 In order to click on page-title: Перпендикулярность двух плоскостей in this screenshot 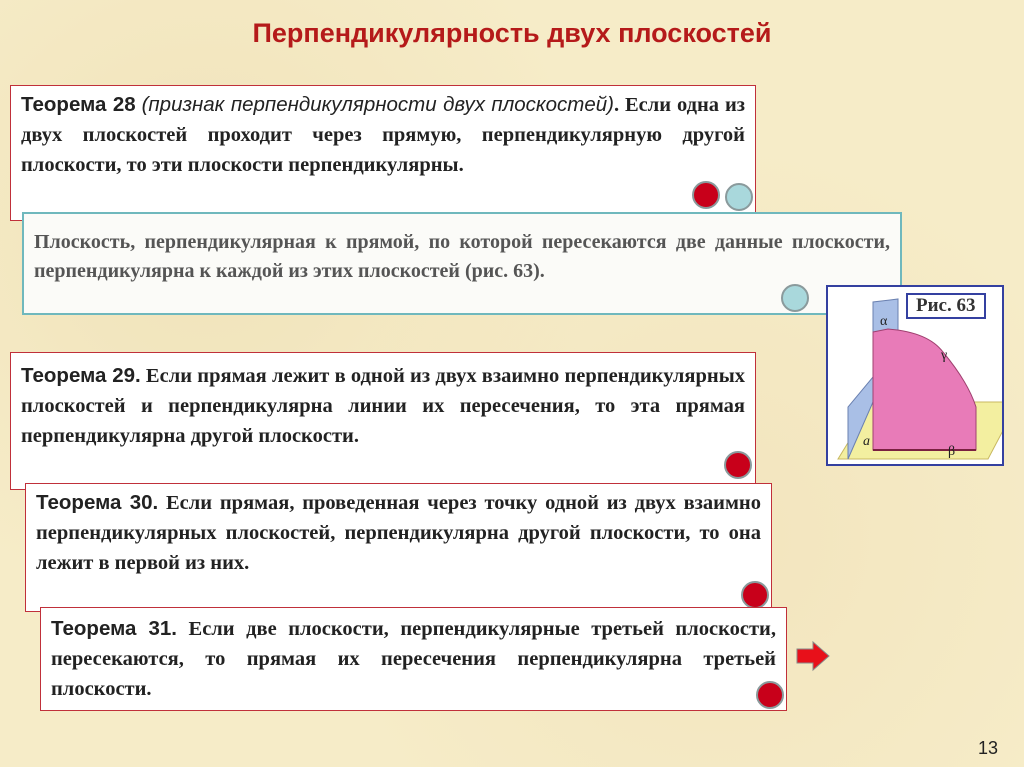, I will do `click(512, 33)`.